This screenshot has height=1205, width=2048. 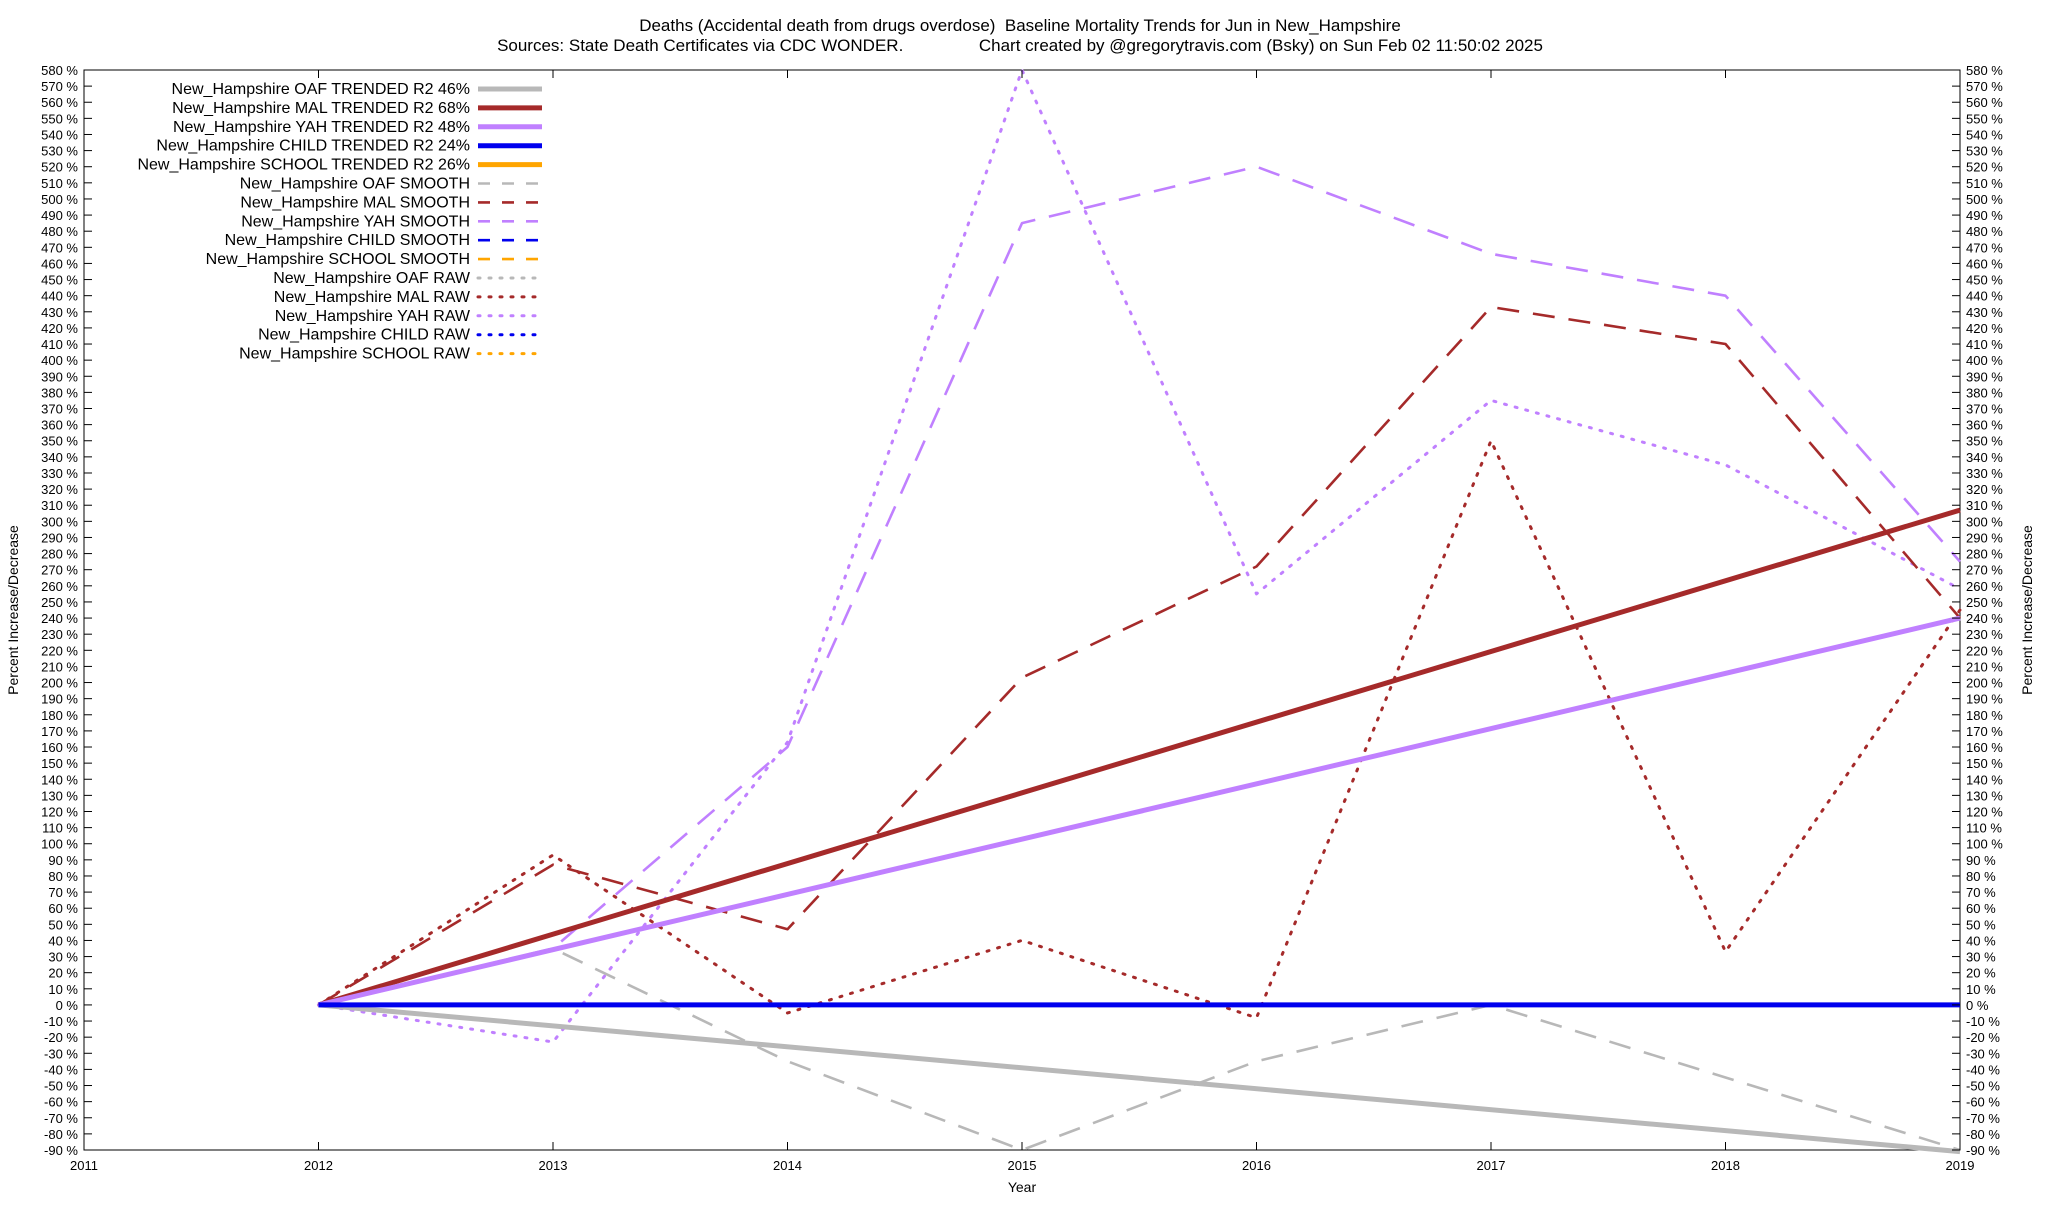 I want to click on y-tick-label: 450 %, so click(x=59, y=280).